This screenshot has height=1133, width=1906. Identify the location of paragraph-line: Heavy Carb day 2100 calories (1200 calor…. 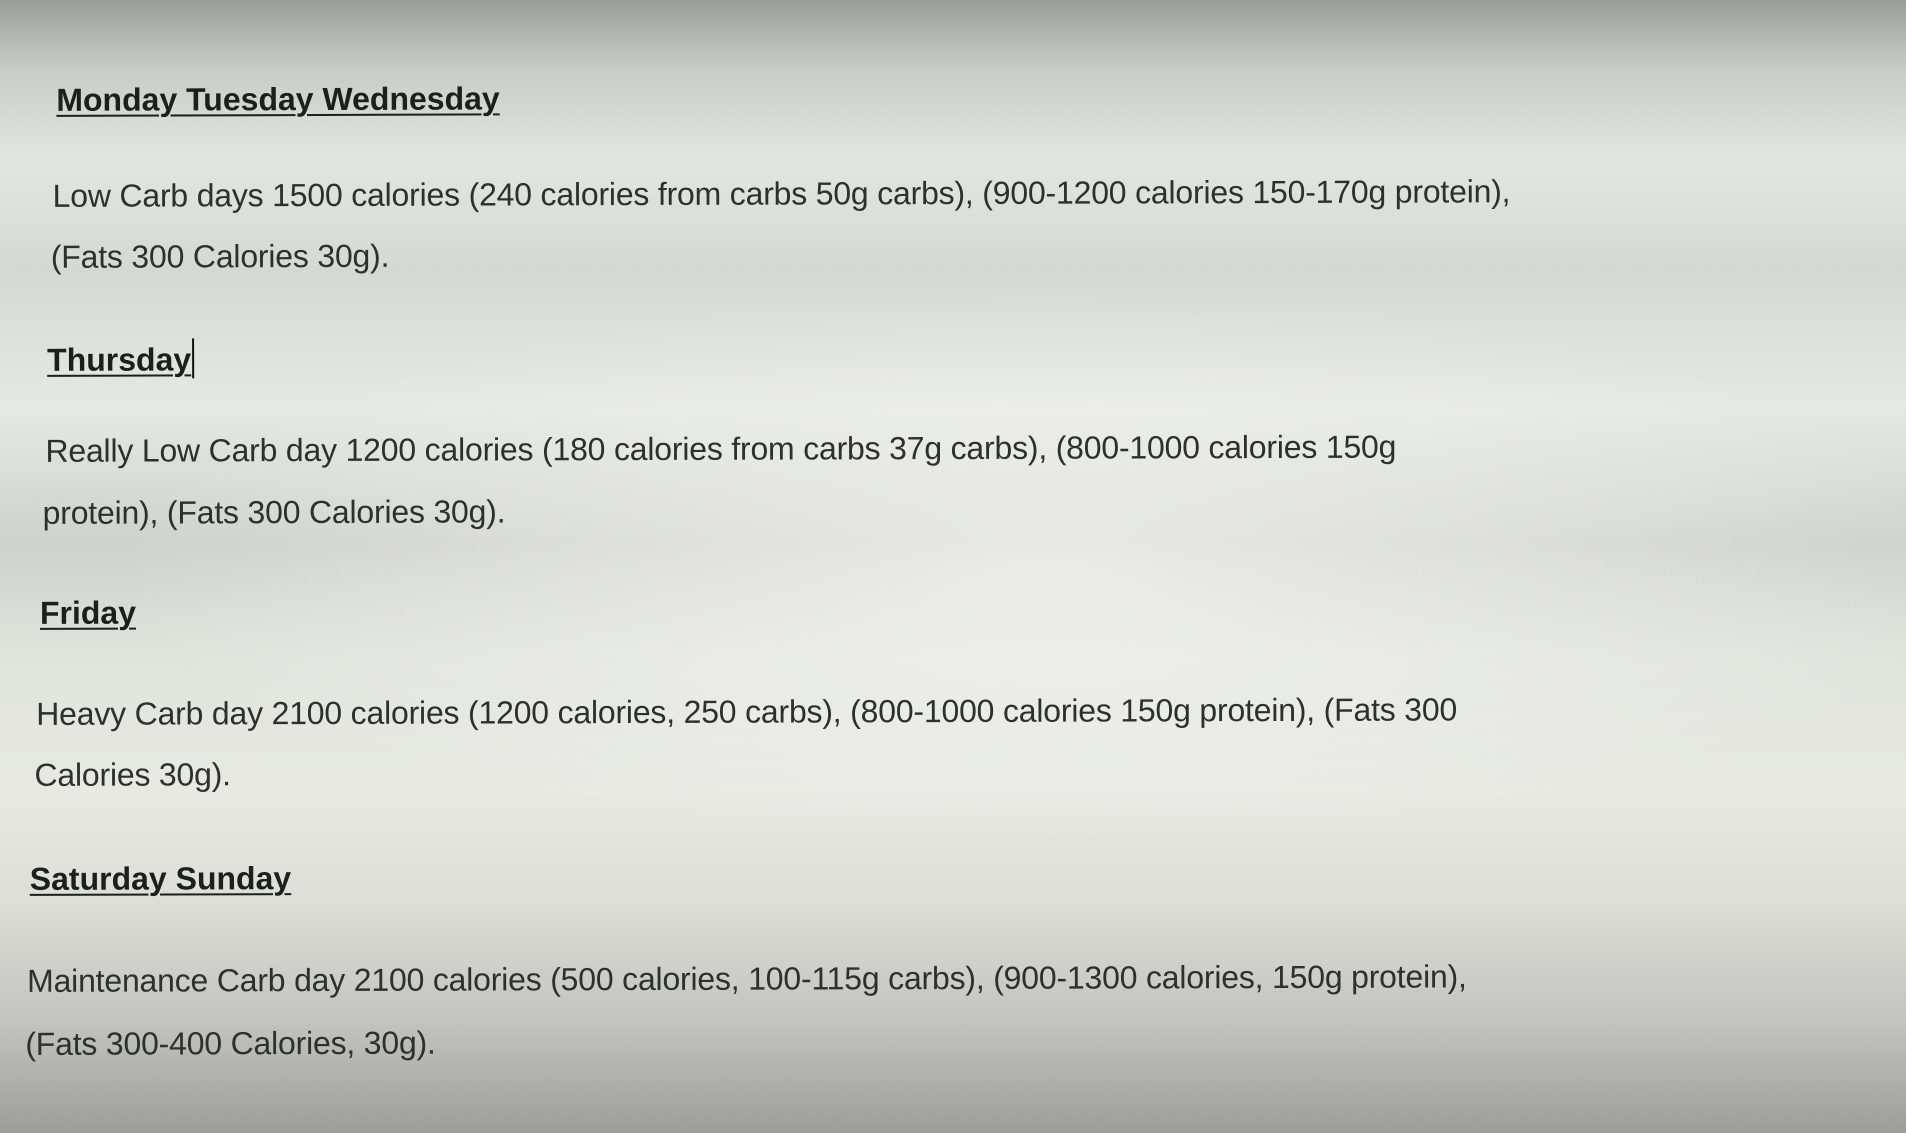
(747, 711).